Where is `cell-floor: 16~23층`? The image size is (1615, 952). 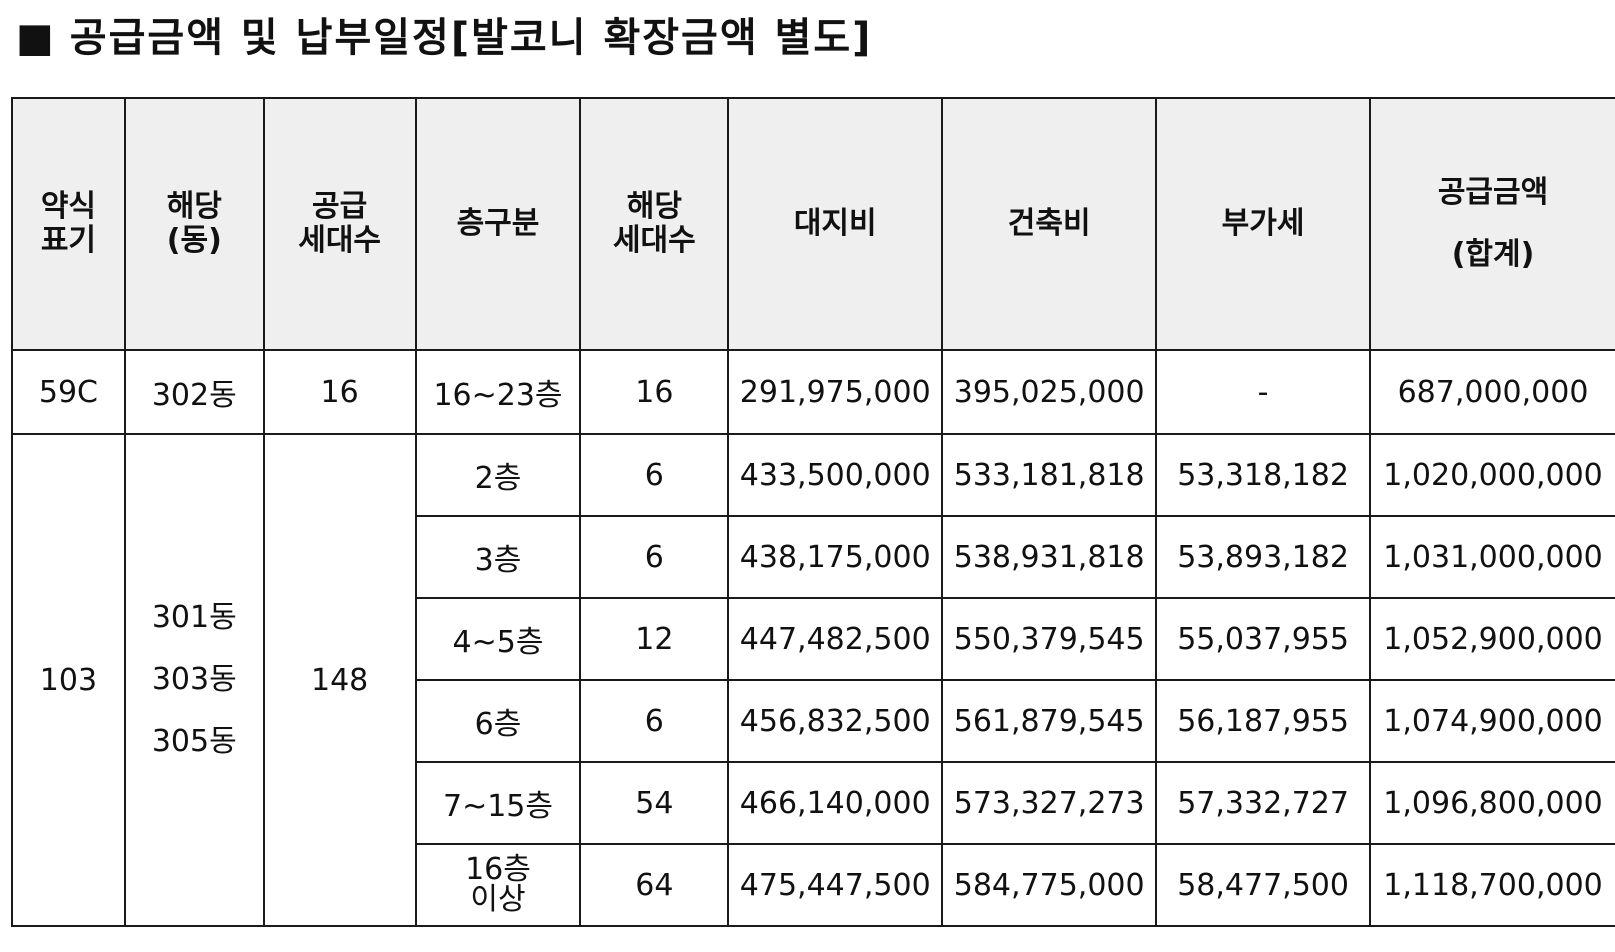
cell-floor: 16~23층 is located at coordinates (498, 392).